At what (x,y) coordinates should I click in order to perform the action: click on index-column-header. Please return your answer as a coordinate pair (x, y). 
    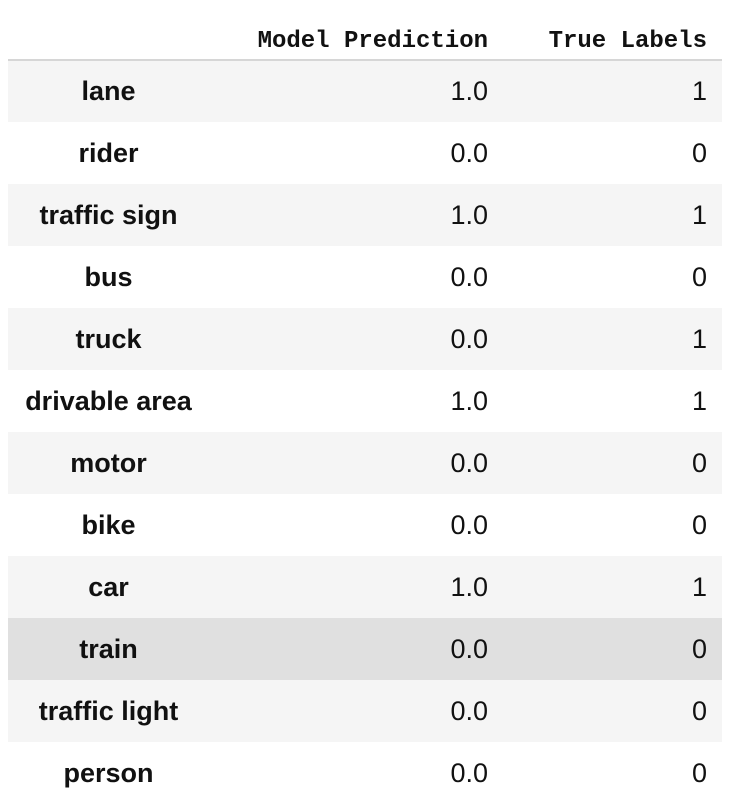
    Looking at the image, I should click on (108, 30).